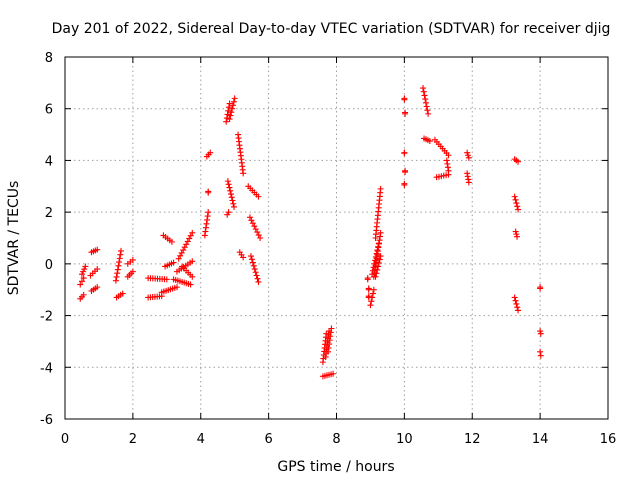 The image size is (640, 480). I want to click on y-tick-label: -6, so click(46, 420).